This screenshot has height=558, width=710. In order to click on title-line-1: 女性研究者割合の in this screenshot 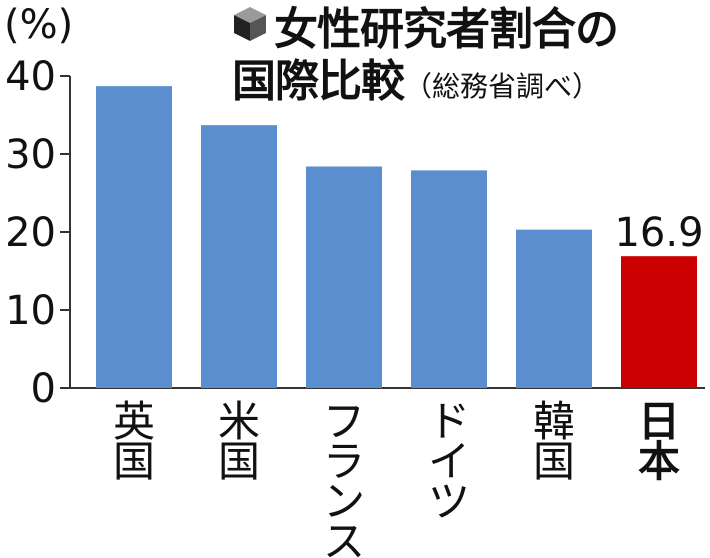, I will do `click(425, 29)`.